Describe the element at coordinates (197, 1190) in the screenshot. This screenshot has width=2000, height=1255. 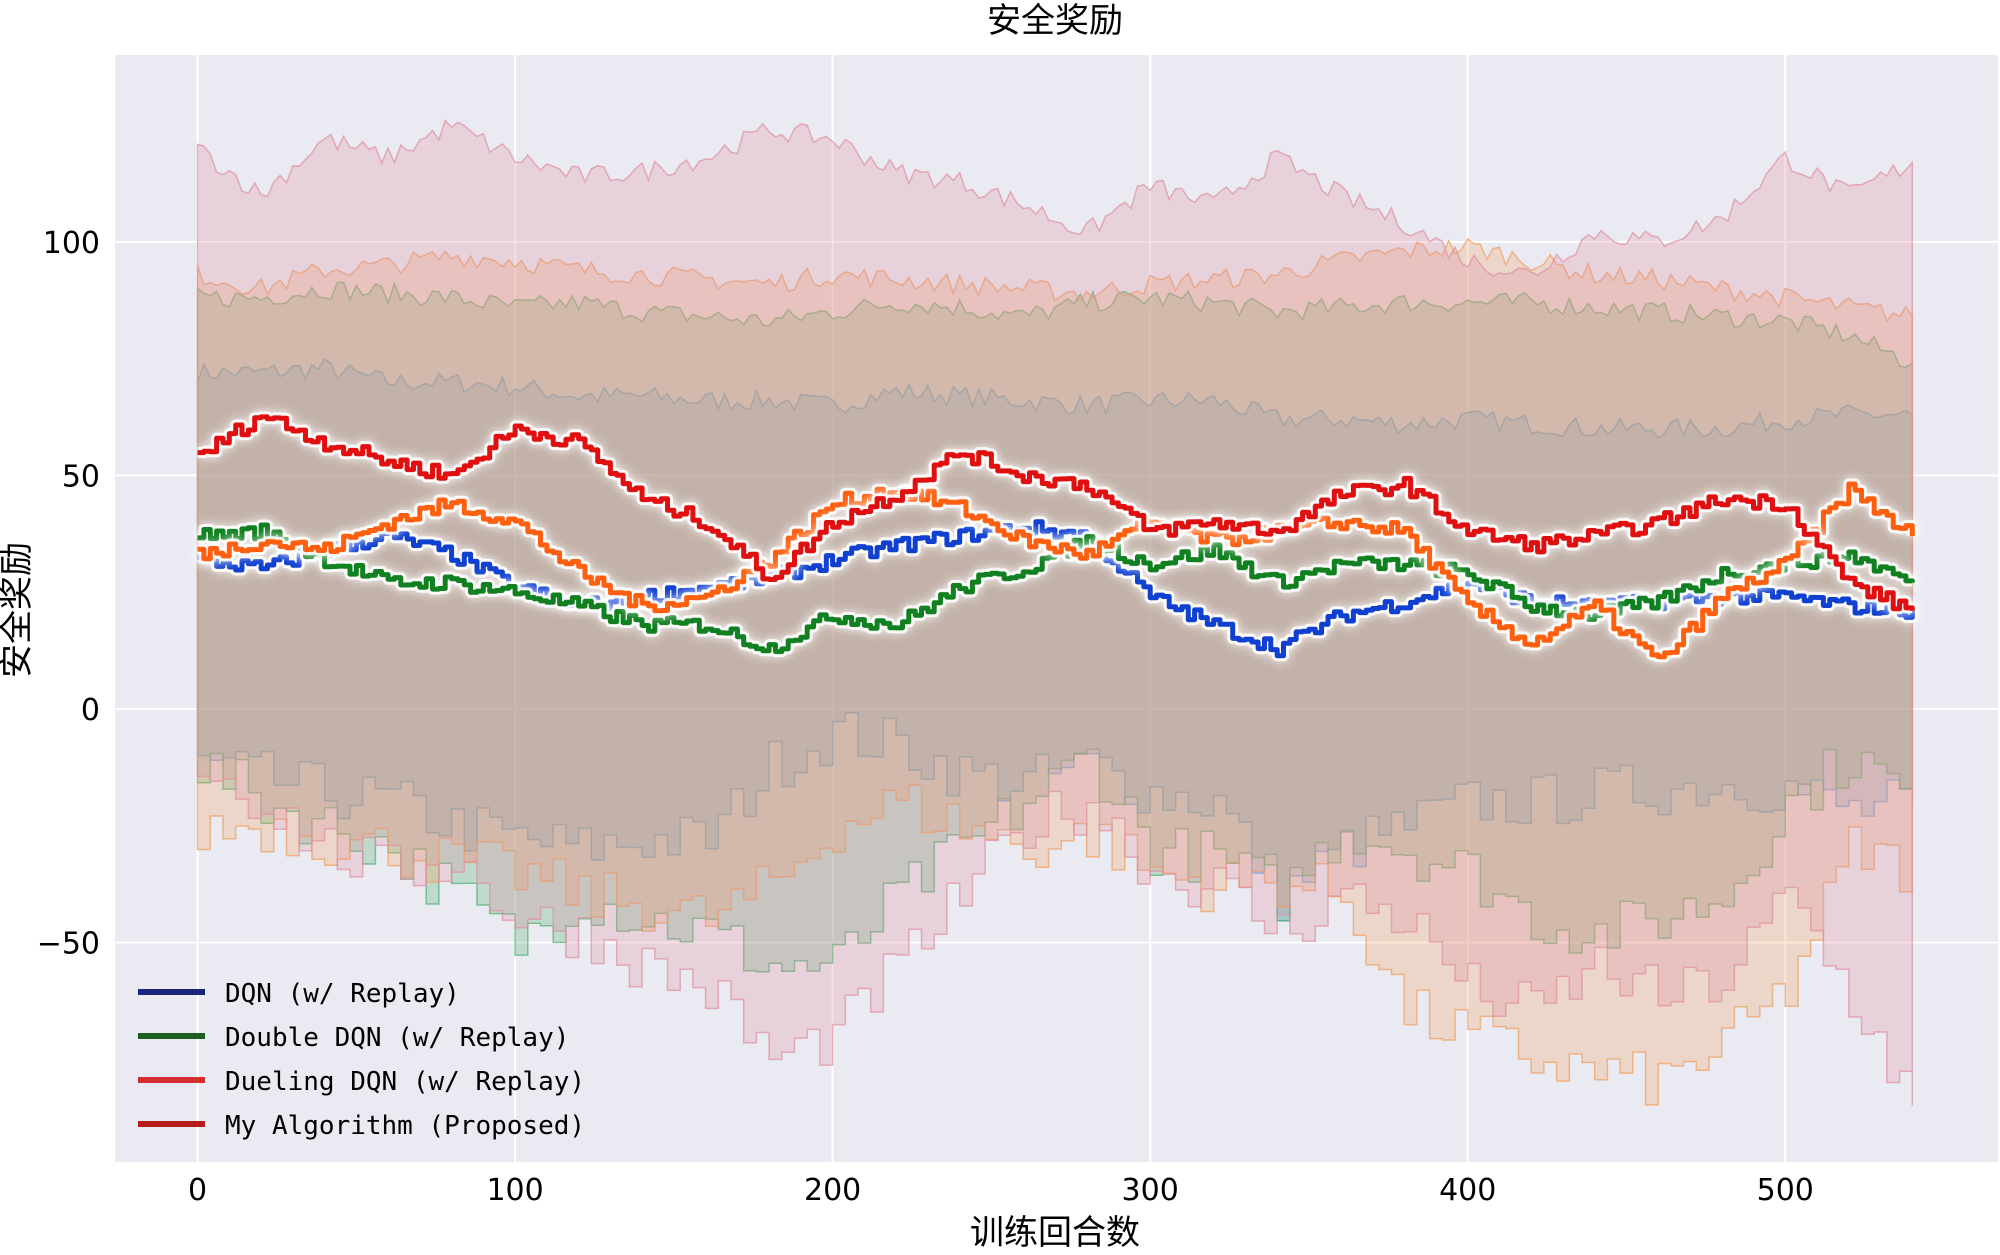
I see `x-tick-label: 0` at that location.